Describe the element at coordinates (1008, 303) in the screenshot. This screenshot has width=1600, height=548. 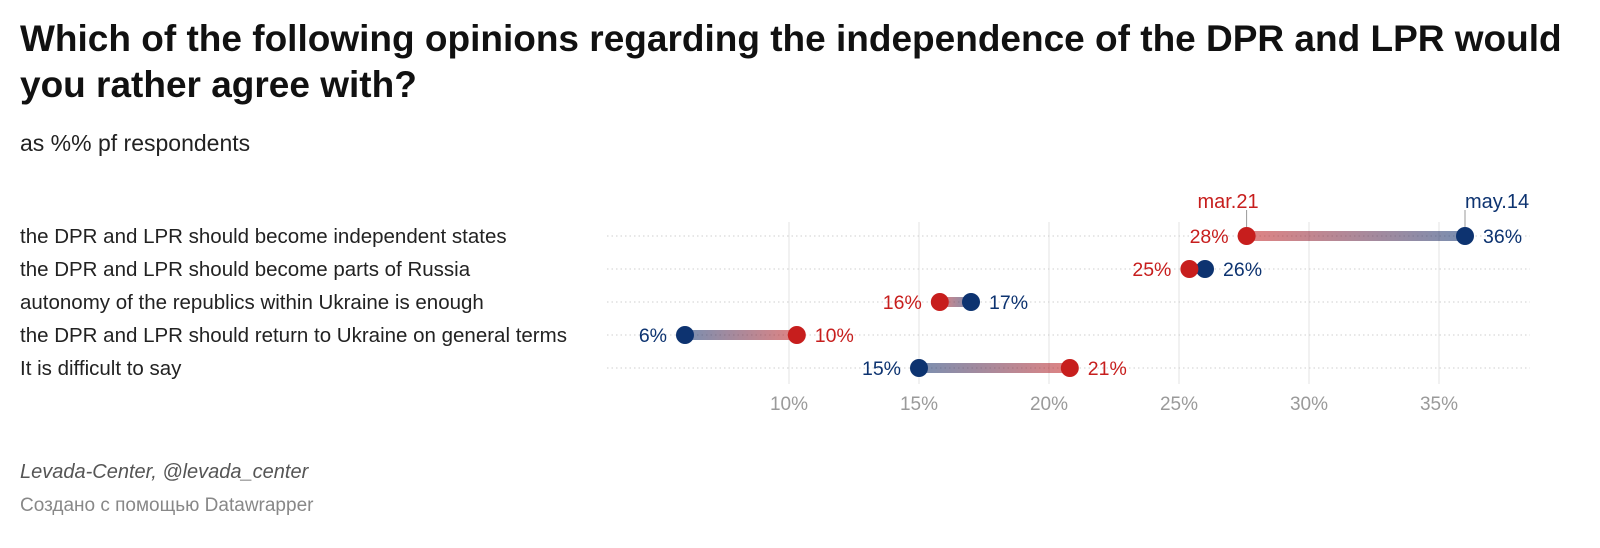
I see `may14-value-label: 17%` at that location.